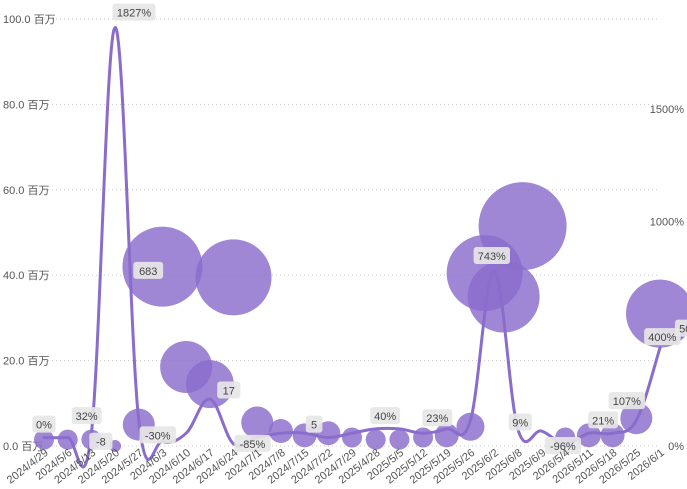 The width and height of the screenshot is (687, 489). What do you see at coordinates (667, 278) in the screenshot?
I see `y-axis-right: 0% 500% 1000% 1500%` at bounding box center [667, 278].